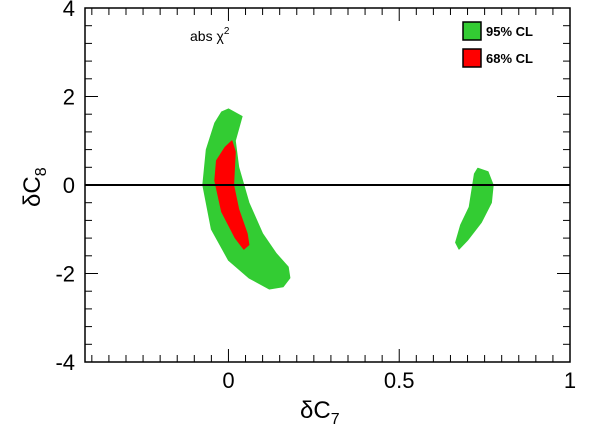  What do you see at coordinates (65, 362) in the screenshot?
I see `y-tick-label: -4` at bounding box center [65, 362].